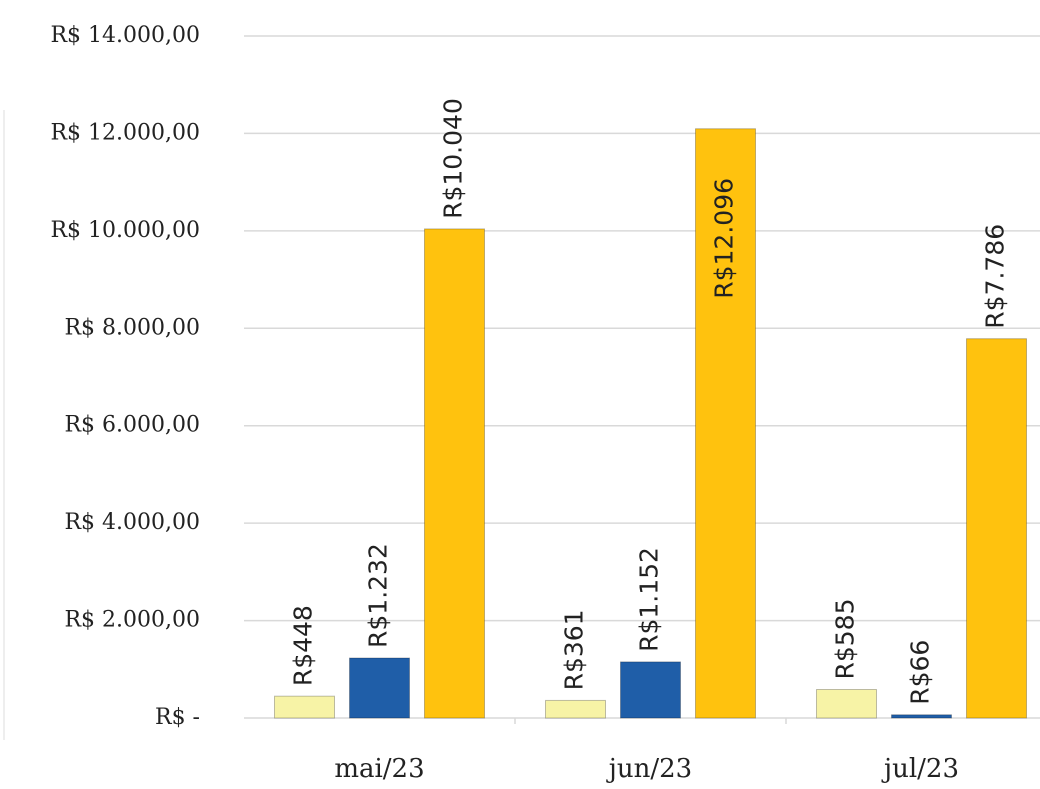 The height and width of the screenshot is (789, 1040). I want to click on value-label: R$1.152, so click(649, 599).